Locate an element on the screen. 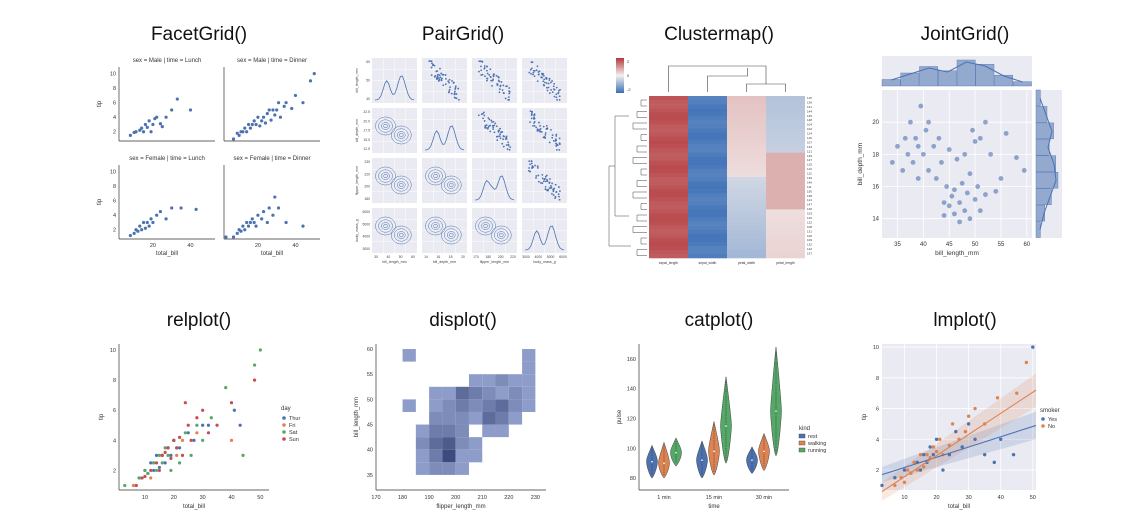 This screenshot has height=531, width=1134. x-tick-label: 10 is located at coordinates (904, 498).